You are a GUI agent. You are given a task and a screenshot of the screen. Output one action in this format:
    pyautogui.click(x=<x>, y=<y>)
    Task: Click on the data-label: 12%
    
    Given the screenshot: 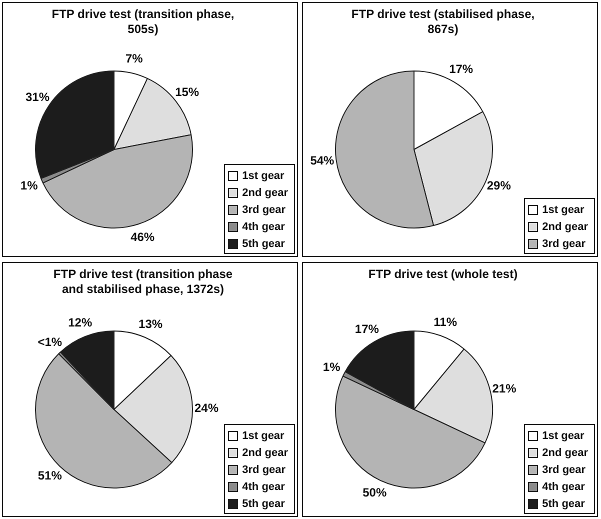 What is the action you would take?
    pyautogui.click(x=80, y=323)
    